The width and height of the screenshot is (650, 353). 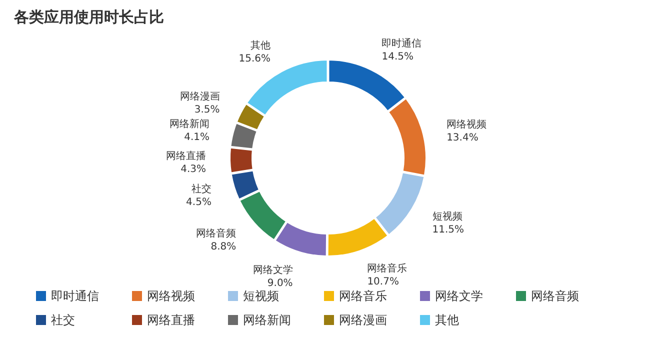 What do you see at coordinates (448, 230) in the screenshot?
I see `data-label: 11.5%` at bounding box center [448, 230].